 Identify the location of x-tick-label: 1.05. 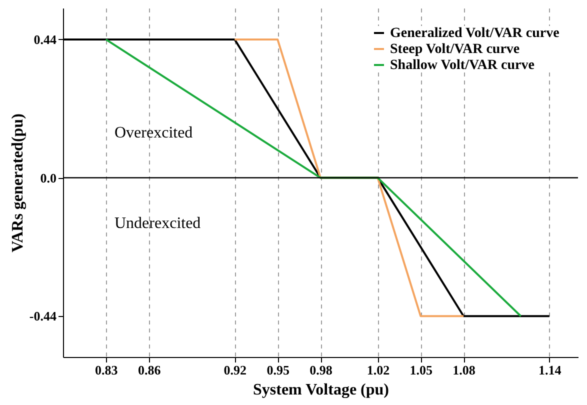
(422, 370).